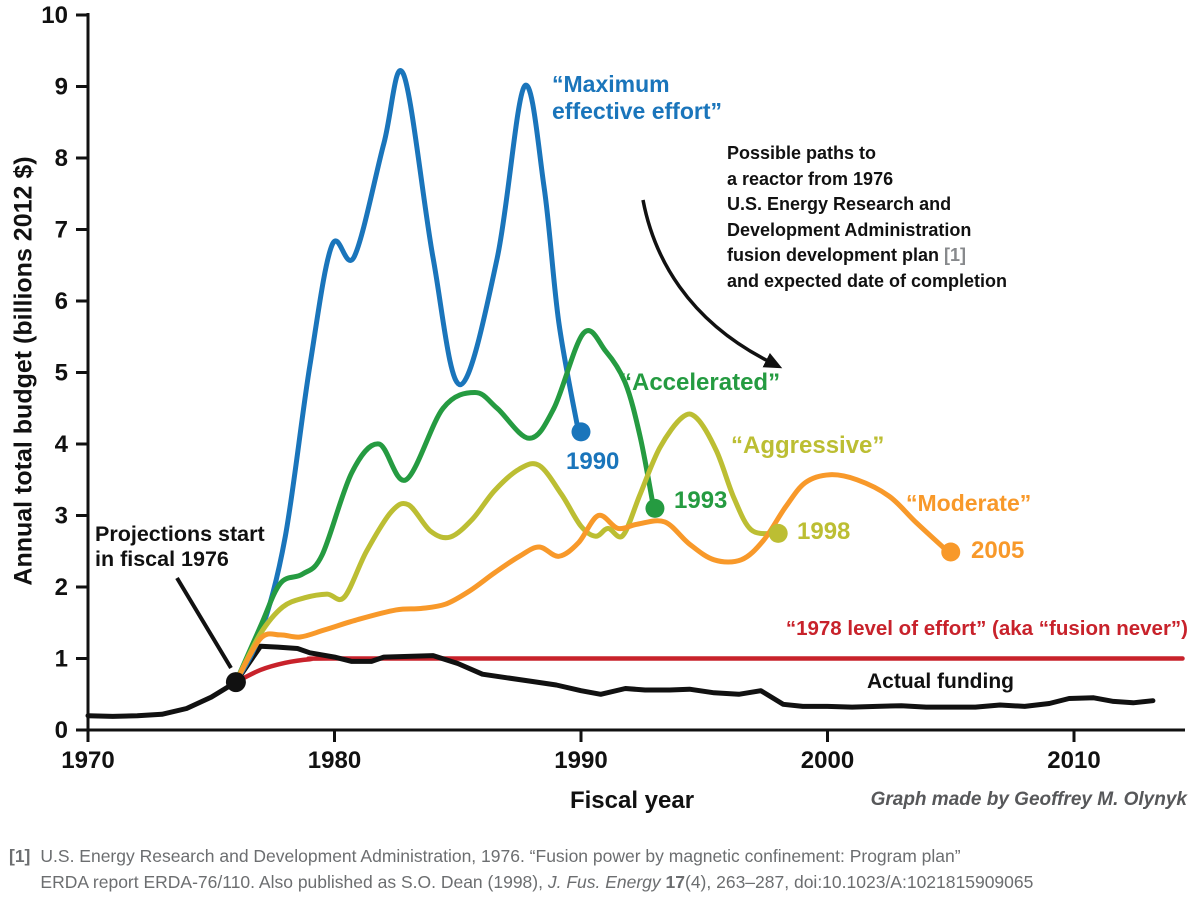 The image size is (1200, 900). What do you see at coordinates (998, 550) in the screenshot?
I see `completion-year-moderate: 2005` at bounding box center [998, 550].